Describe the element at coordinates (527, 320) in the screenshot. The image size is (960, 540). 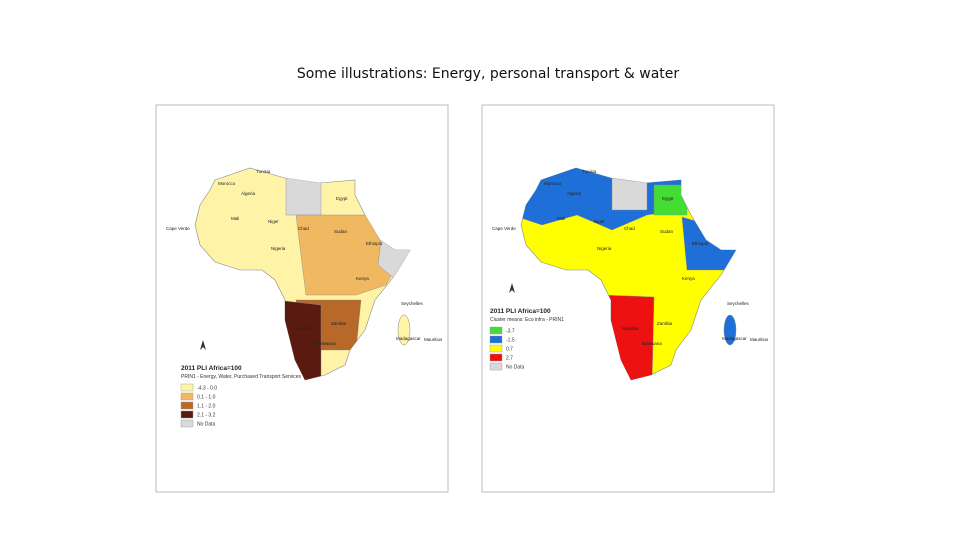
I see `legend-subtitle: Cluster means: Eco infra - PRIN1` at that location.